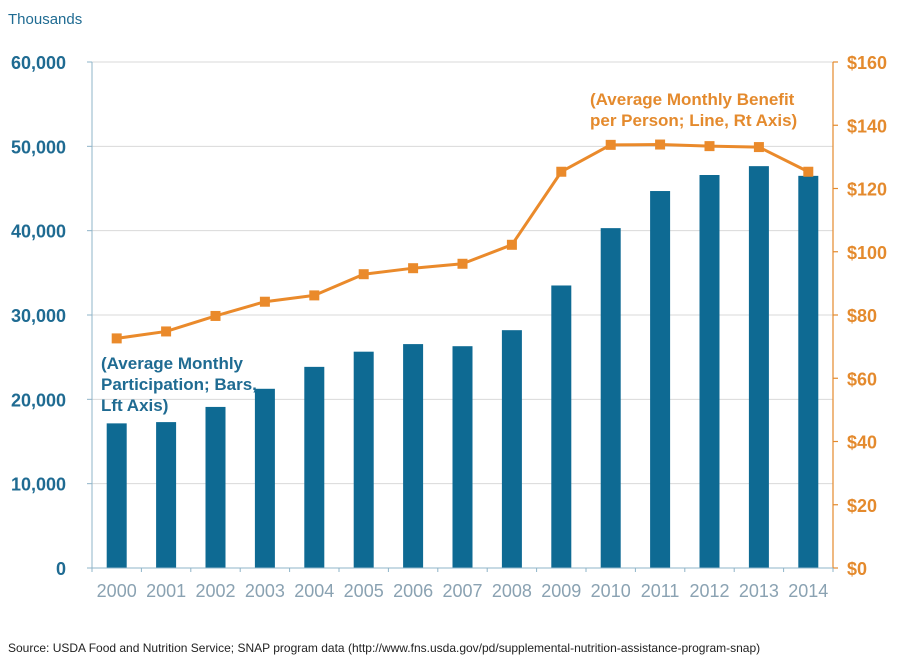 The height and width of the screenshot is (663, 921). I want to click on bar-2002, so click(215, 487).